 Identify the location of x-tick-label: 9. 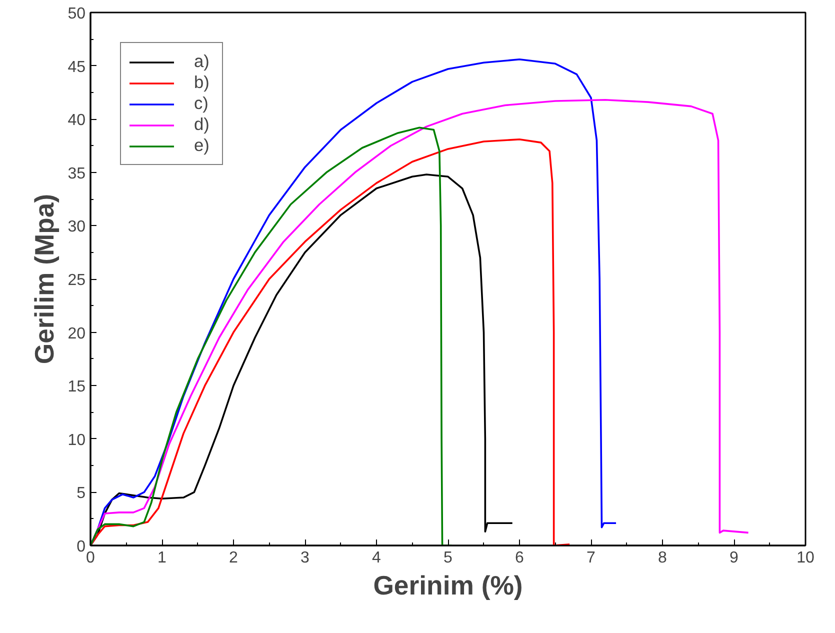
(734, 558).